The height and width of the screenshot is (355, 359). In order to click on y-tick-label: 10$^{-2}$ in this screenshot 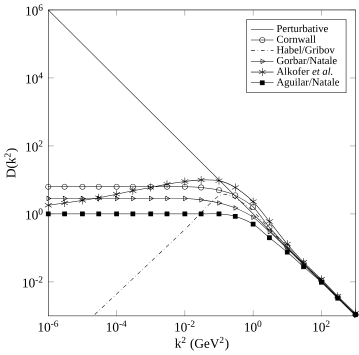, I will do `click(32, 282)`.